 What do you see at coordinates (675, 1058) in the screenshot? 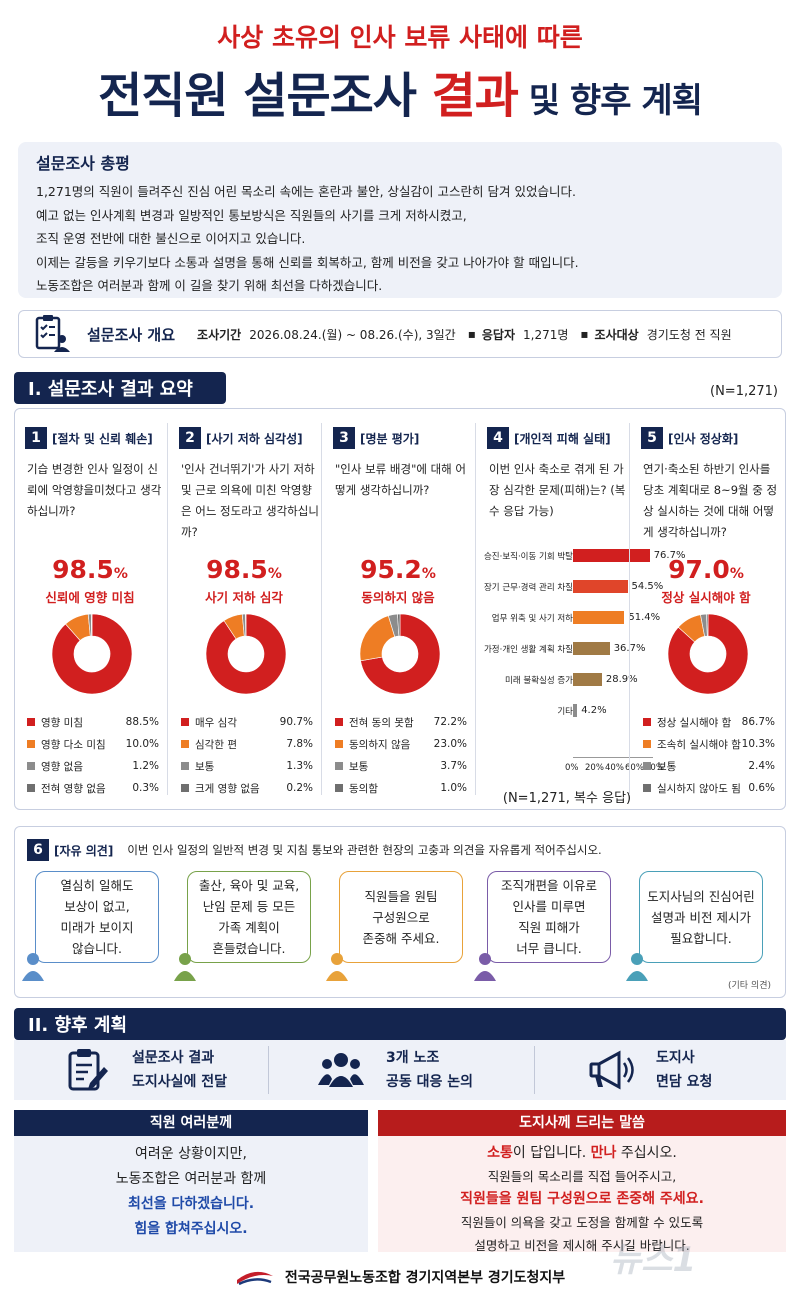
I see `plan-line1: 도지사` at bounding box center [675, 1058].